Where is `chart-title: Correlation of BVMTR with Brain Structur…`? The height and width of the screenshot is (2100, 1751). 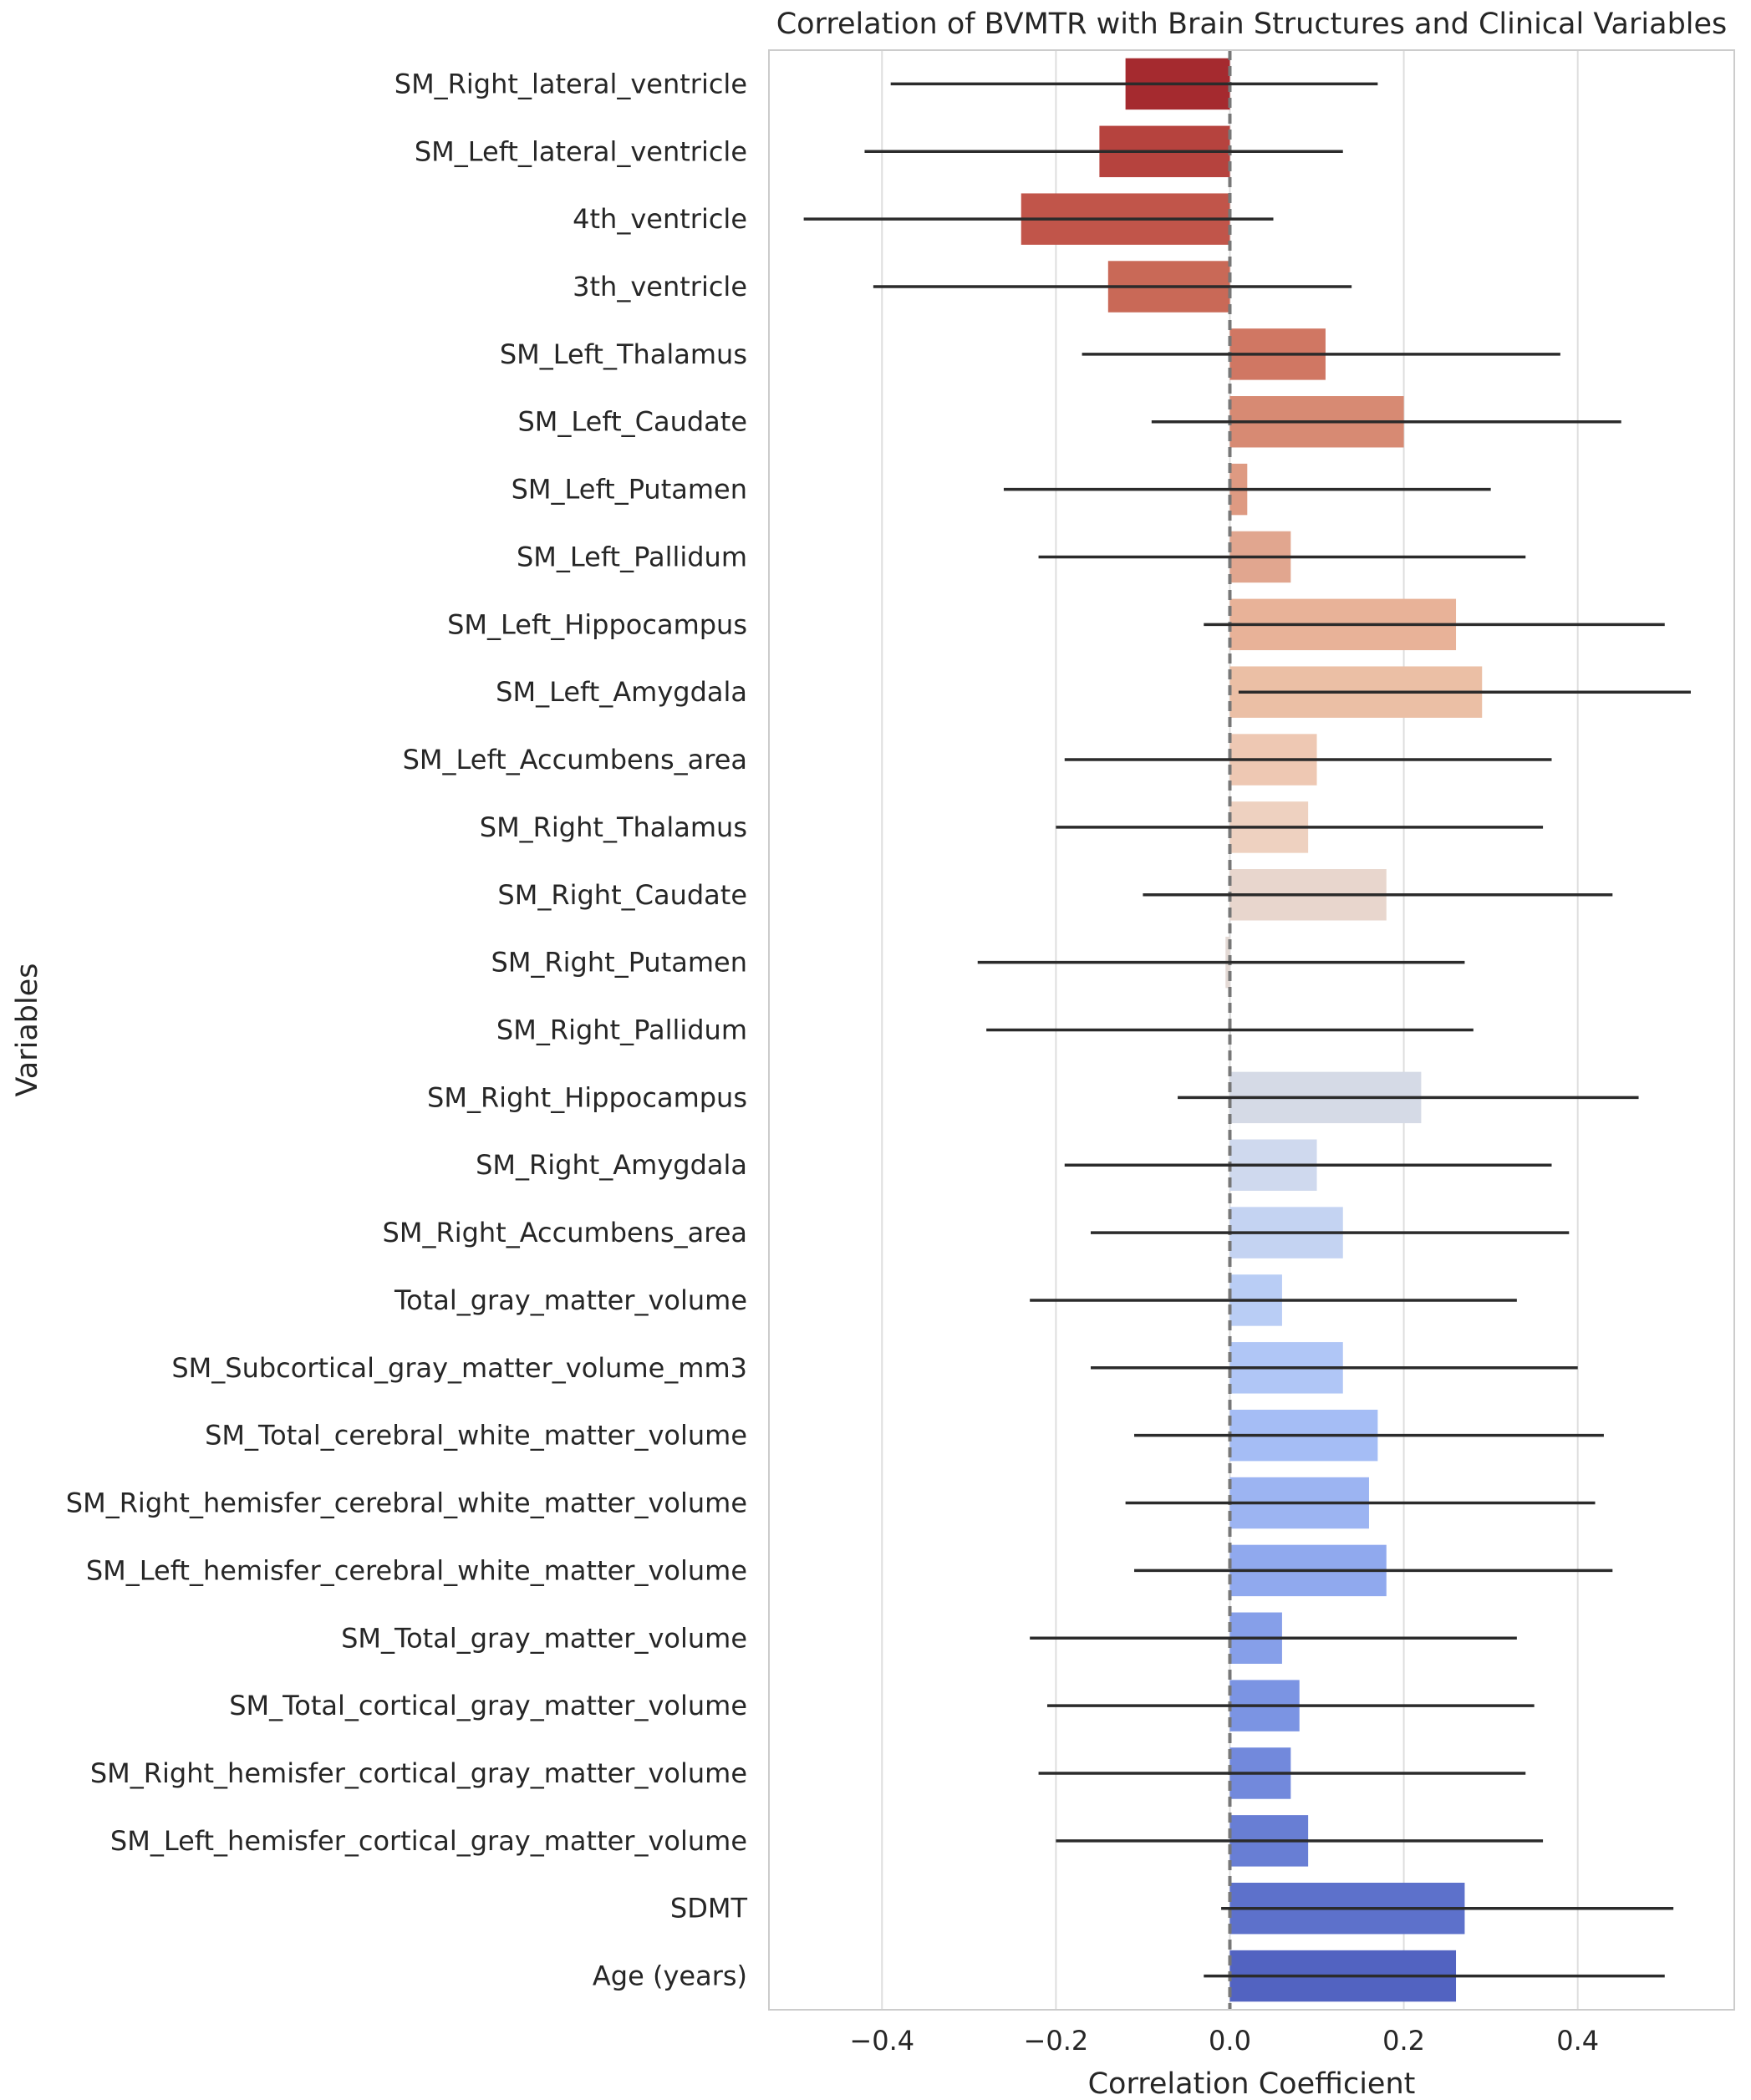 chart-title: Correlation of BVMTR with Brain Structur… is located at coordinates (1252, 25).